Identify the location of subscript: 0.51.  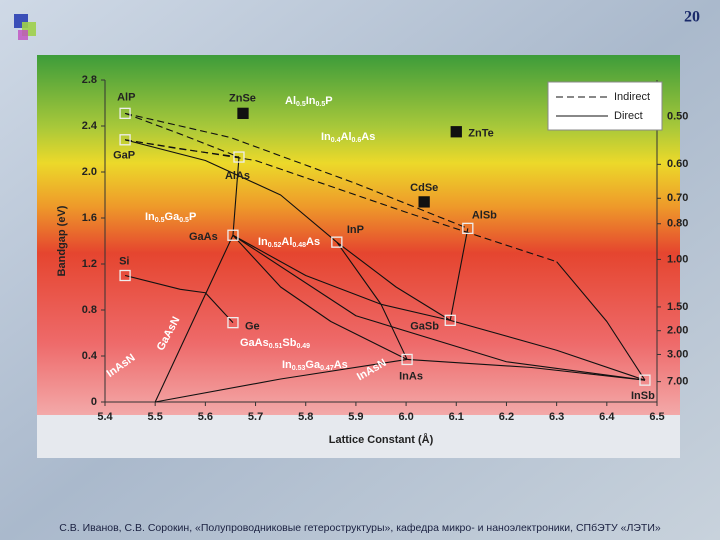
(276, 346).